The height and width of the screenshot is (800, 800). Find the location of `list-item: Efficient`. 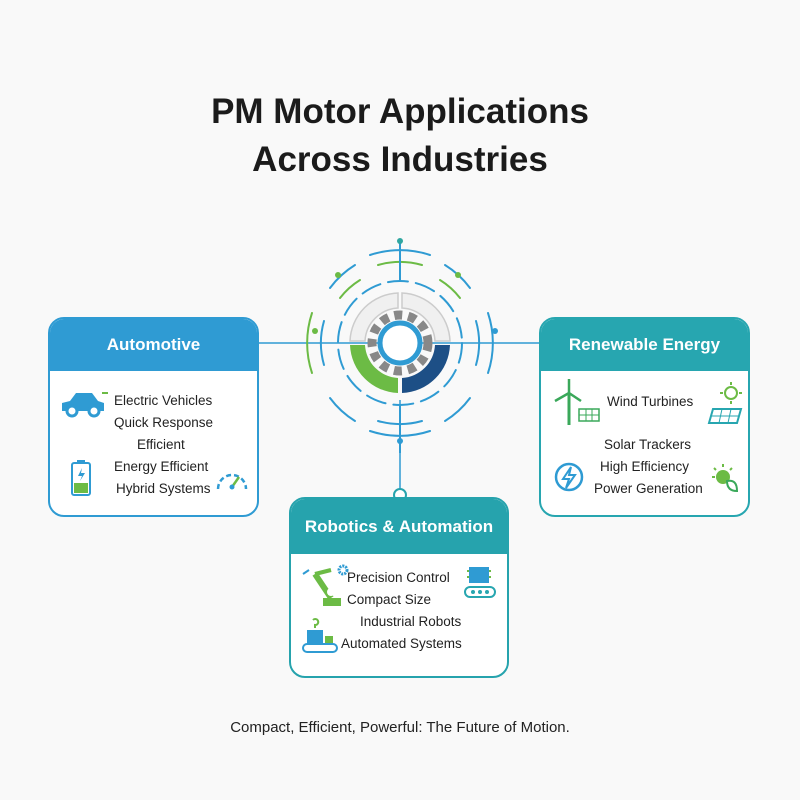

list-item: Efficient is located at coordinates (161, 444).